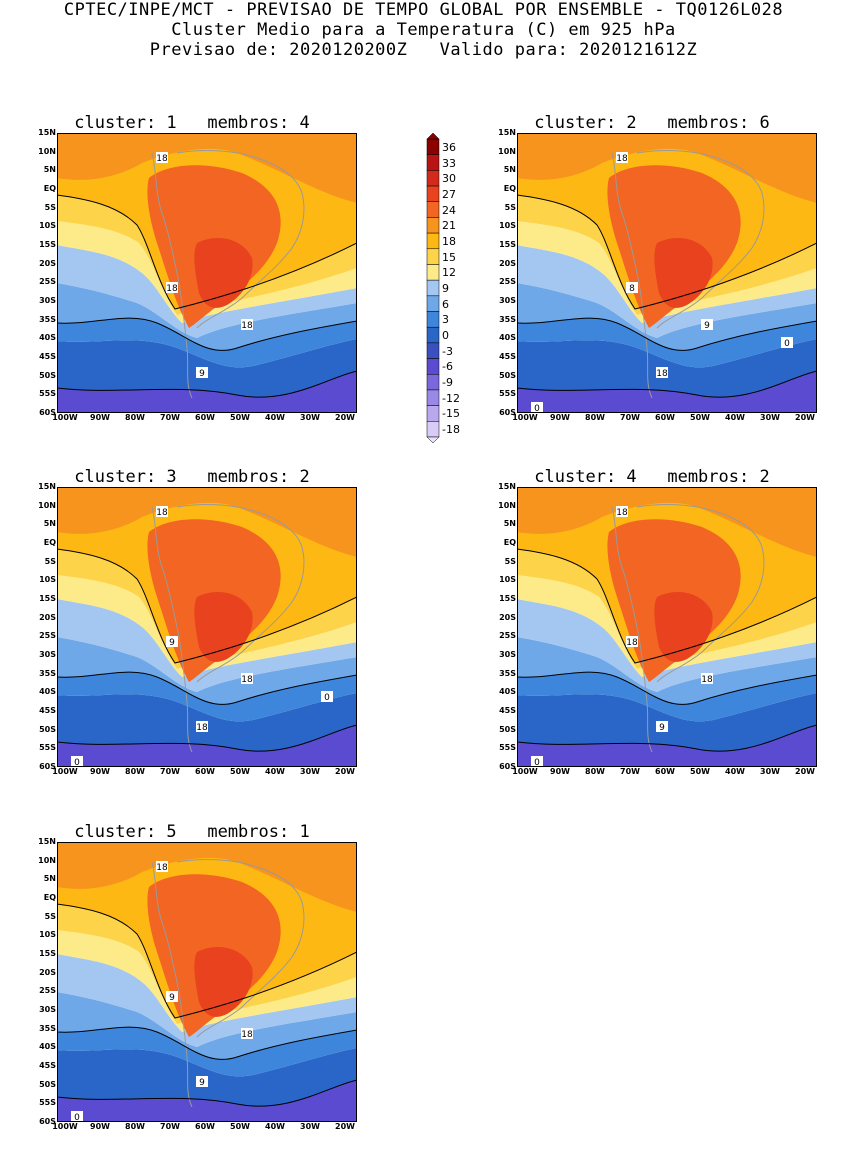 This screenshot has height=1157, width=847. What do you see at coordinates (135, 771) in the screenshot?
I see `lon-tick-label: 80W` at bounding box center [135, 771].